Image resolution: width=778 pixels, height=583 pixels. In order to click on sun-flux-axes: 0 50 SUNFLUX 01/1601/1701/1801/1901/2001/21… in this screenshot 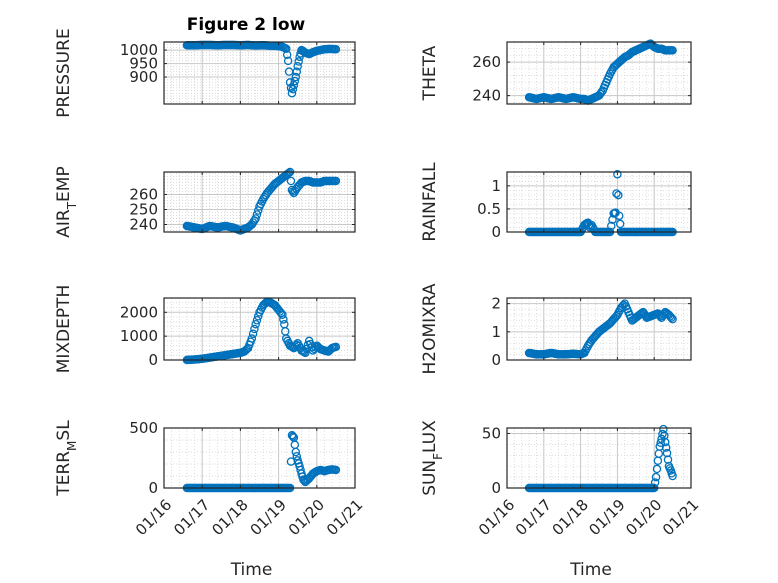, I will do `click(561, 500)`.